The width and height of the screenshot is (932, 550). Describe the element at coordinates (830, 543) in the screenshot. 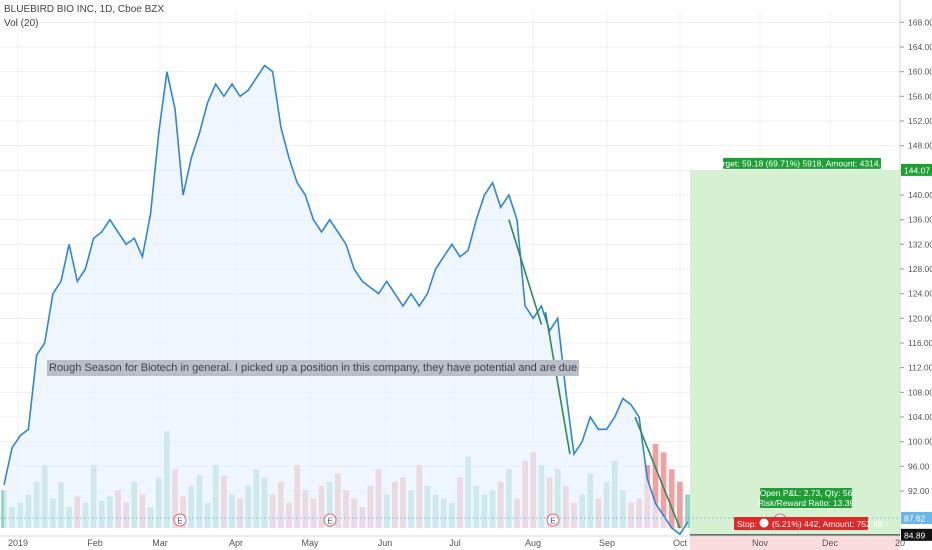

I see `x-tick-label: Dec` at that location.